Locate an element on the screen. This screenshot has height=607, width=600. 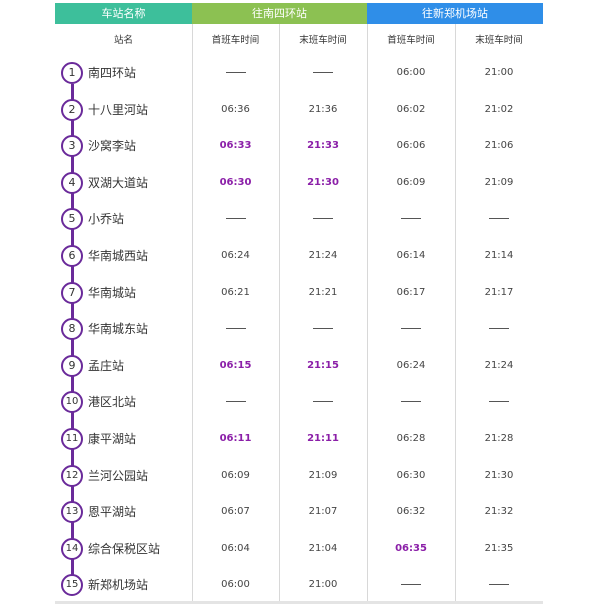
time-cell: 06:30 is located at coordinates (235, 183).